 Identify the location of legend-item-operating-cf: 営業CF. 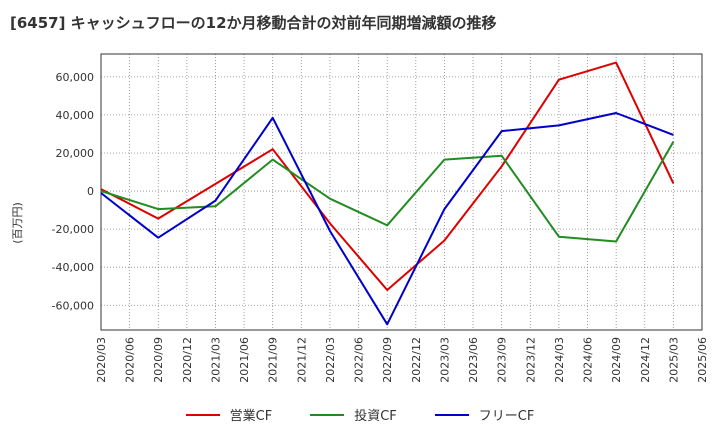
(229, 414).